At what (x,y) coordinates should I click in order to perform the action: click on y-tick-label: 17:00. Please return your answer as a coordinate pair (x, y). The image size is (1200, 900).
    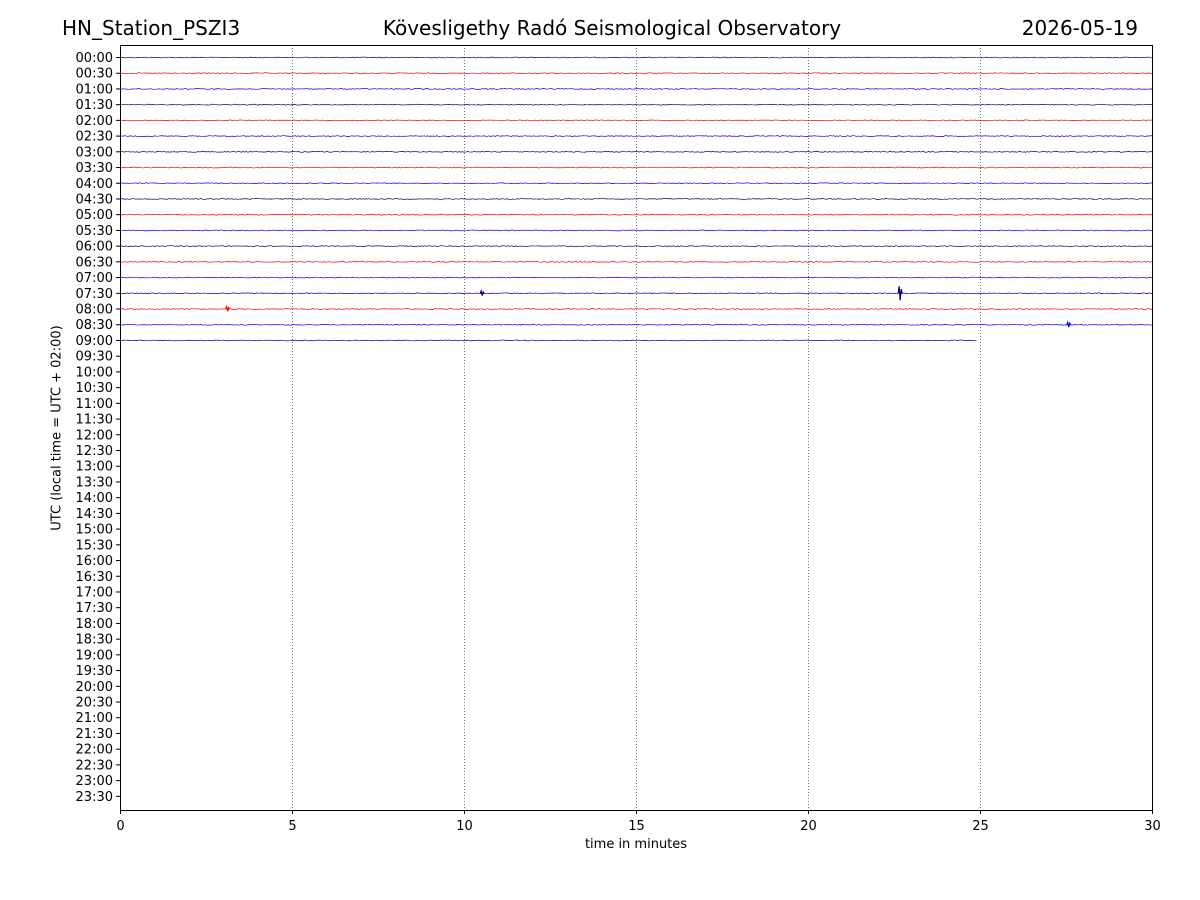
    Looking at the image, I should click on (94, 592).